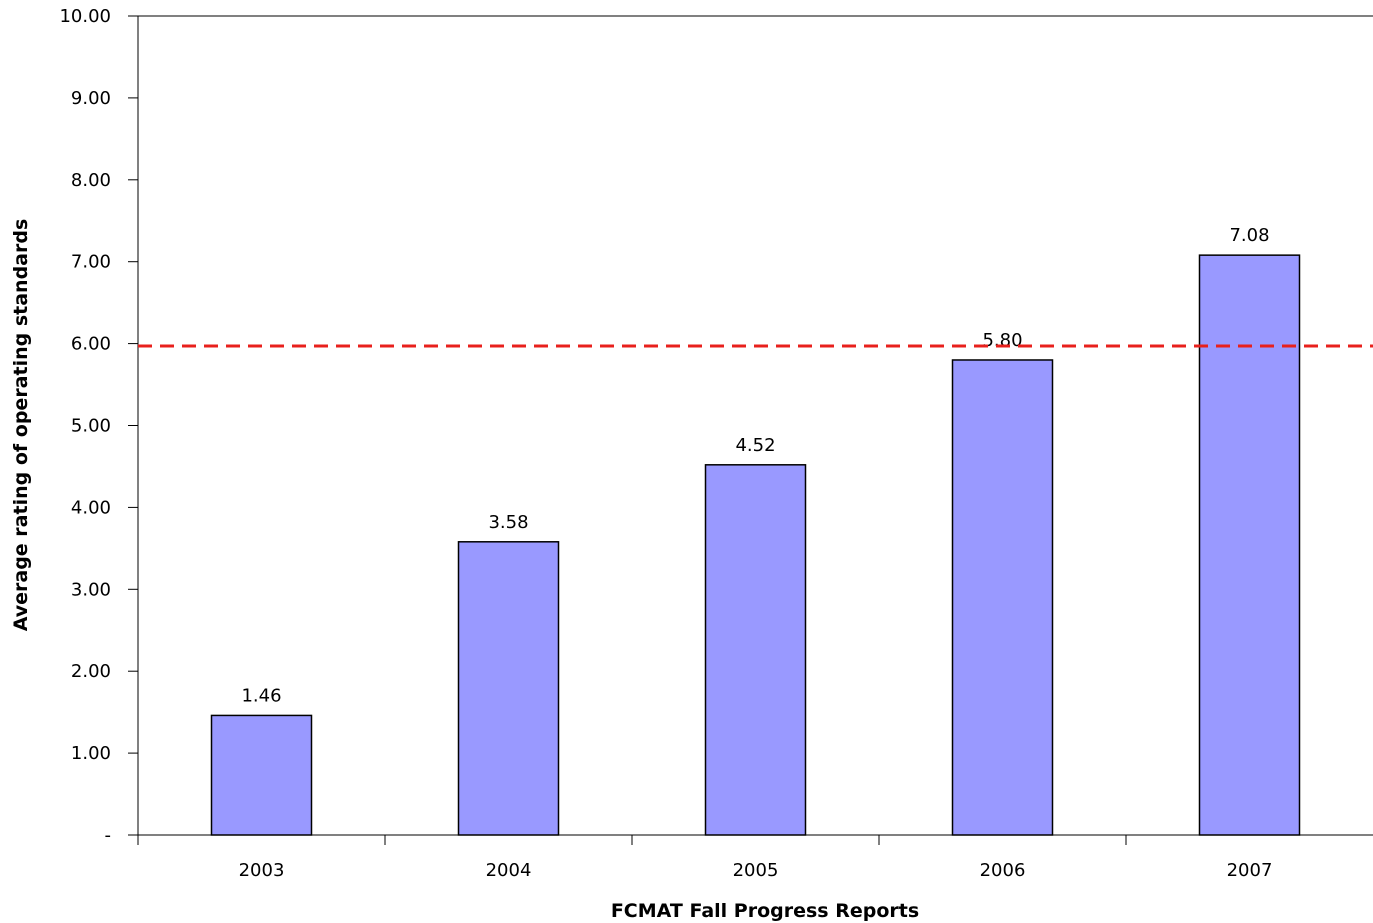 The width and height of the screenshot is (1373, 923). I want to click on y-tick-label: 1.00, so click(91, 753).